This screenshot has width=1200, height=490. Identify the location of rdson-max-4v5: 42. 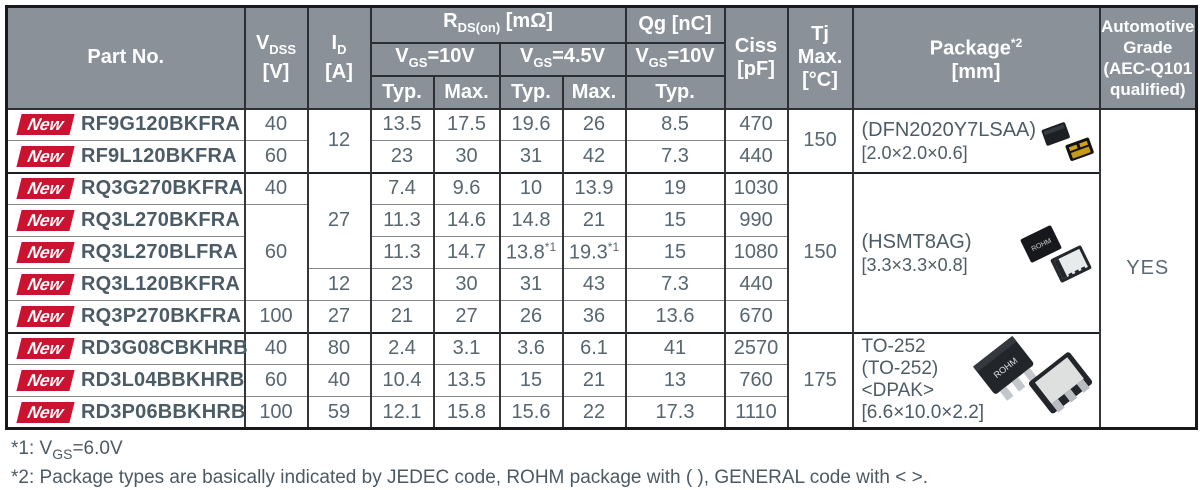
(594, 156).